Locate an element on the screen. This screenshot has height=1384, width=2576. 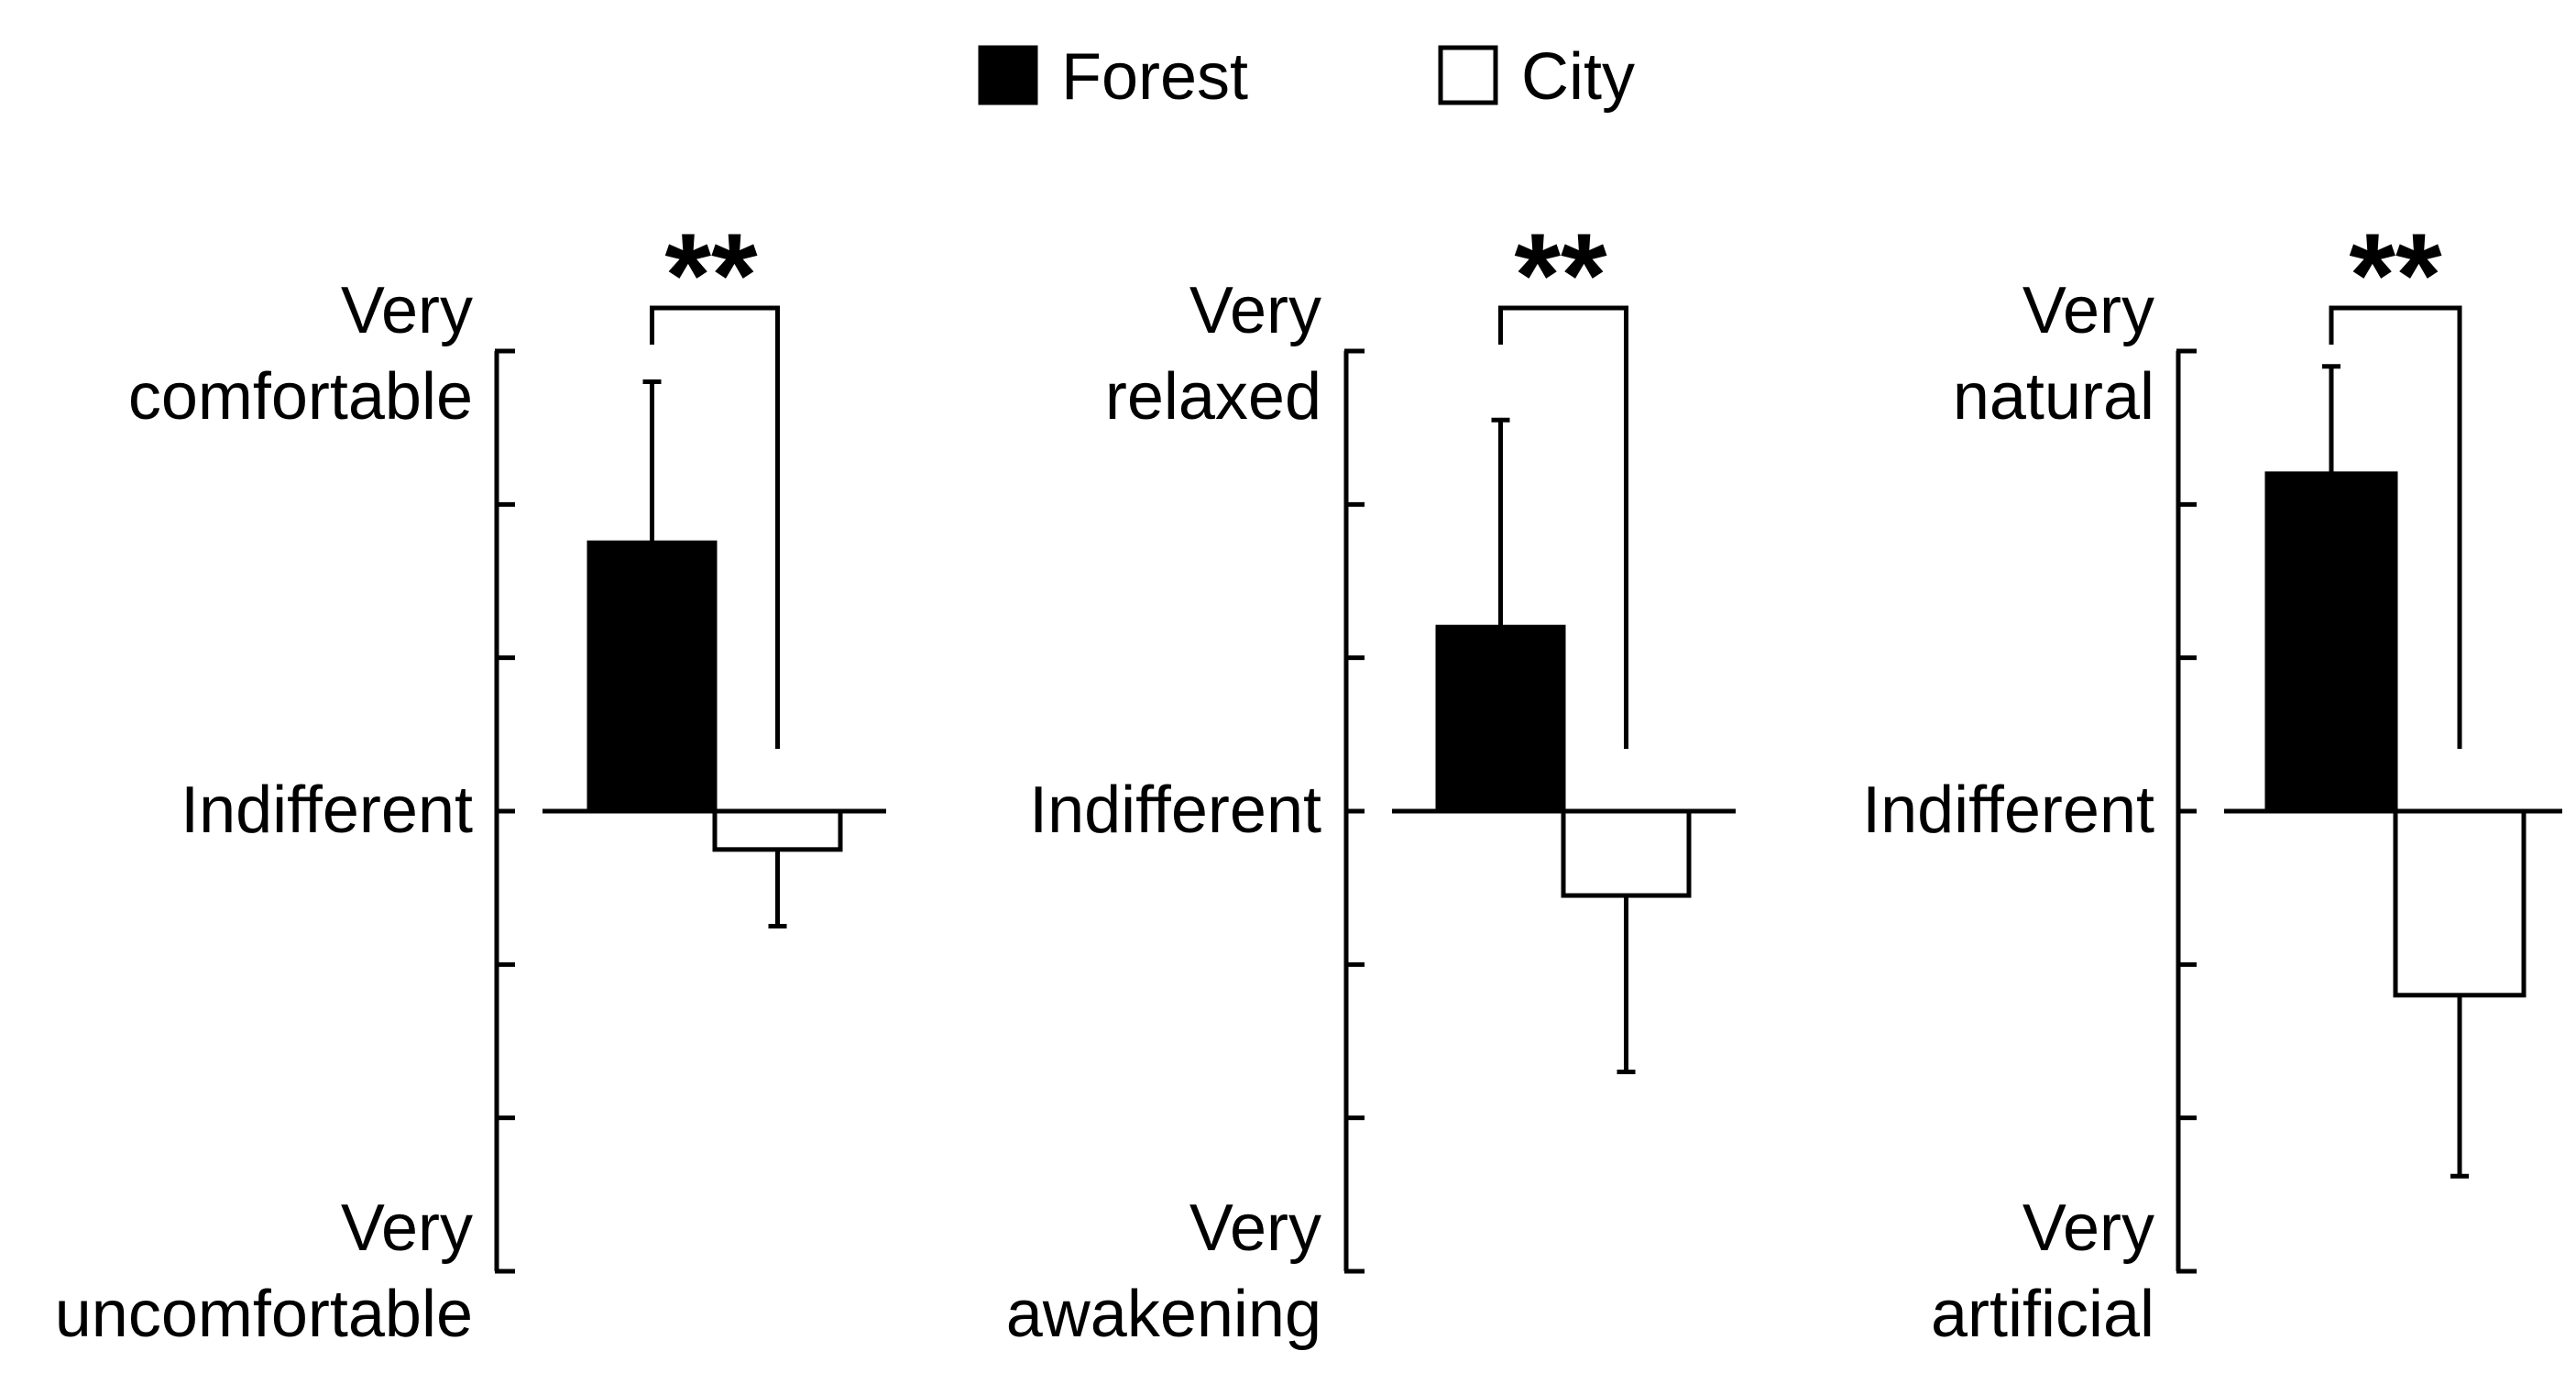
ylabel-bottom-line2: uncomfortable is located at coordinates (264, 1314).